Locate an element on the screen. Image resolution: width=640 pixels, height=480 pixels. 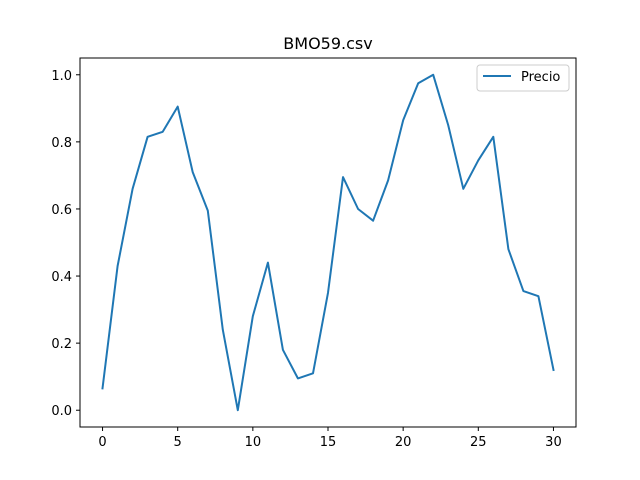
y-tick-label: 0.2 is located at coordinates (61, 344).